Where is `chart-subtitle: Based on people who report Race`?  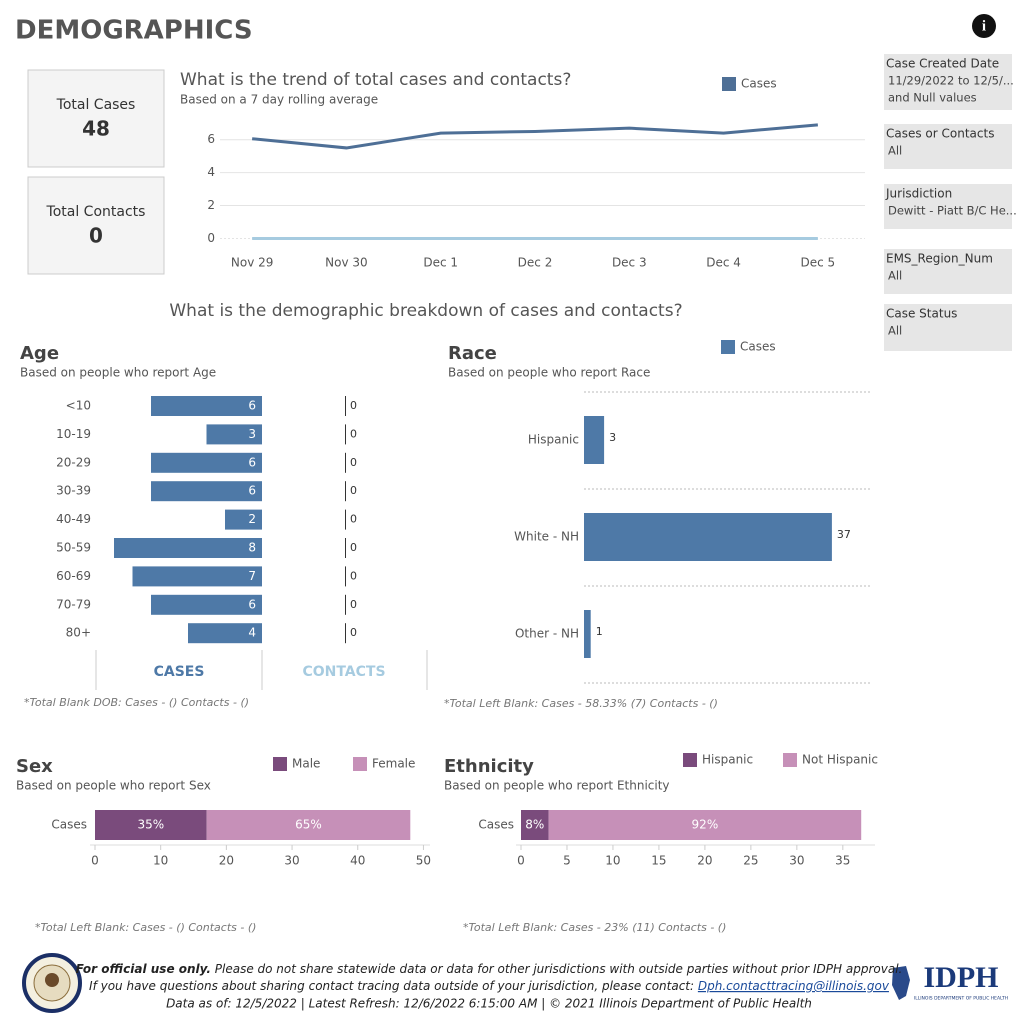 chart-subtitle: Based on people who report Race is located at coordinates (549, 373).